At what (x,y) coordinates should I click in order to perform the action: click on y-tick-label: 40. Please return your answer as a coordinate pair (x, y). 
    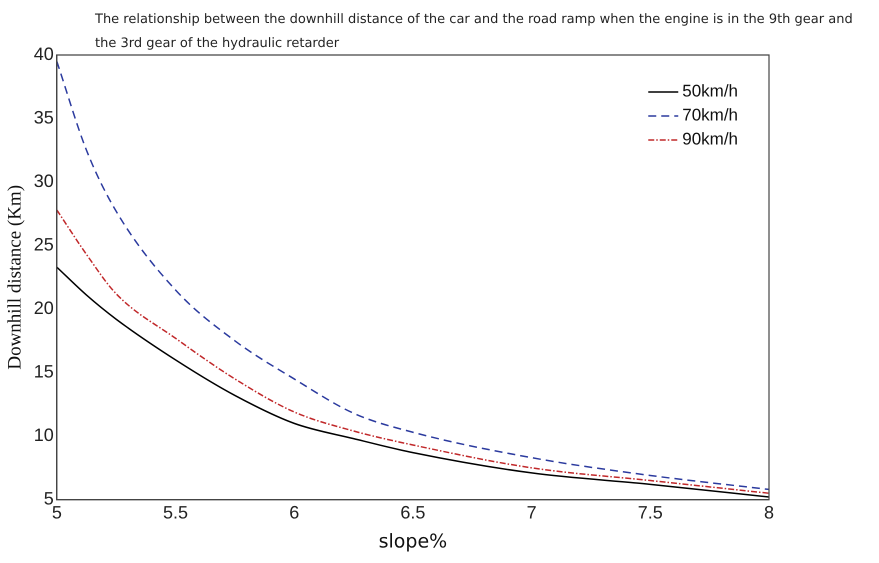
    Looking at the image, I should click on (44, 54).